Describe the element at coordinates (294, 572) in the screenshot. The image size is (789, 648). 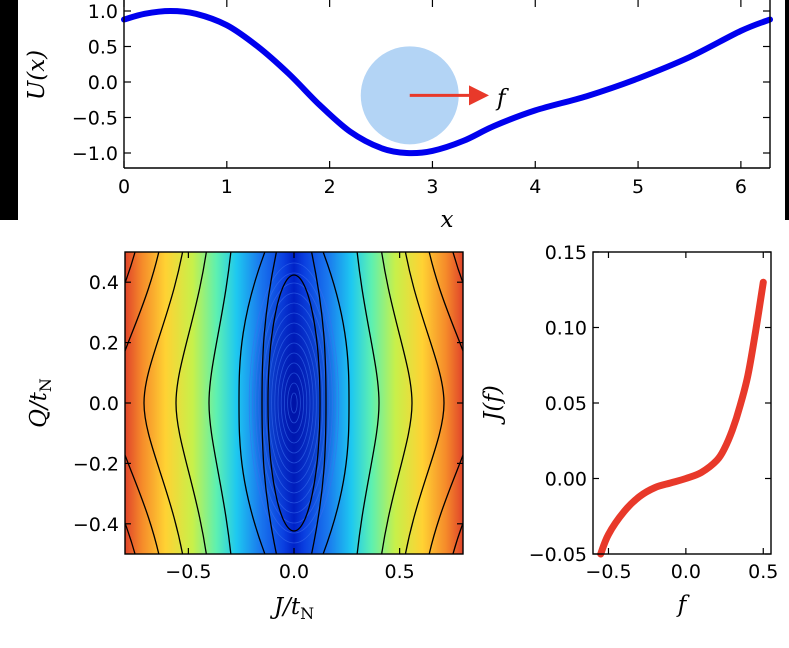
I see `contour-xtick-label-1: 0.0` at that location.